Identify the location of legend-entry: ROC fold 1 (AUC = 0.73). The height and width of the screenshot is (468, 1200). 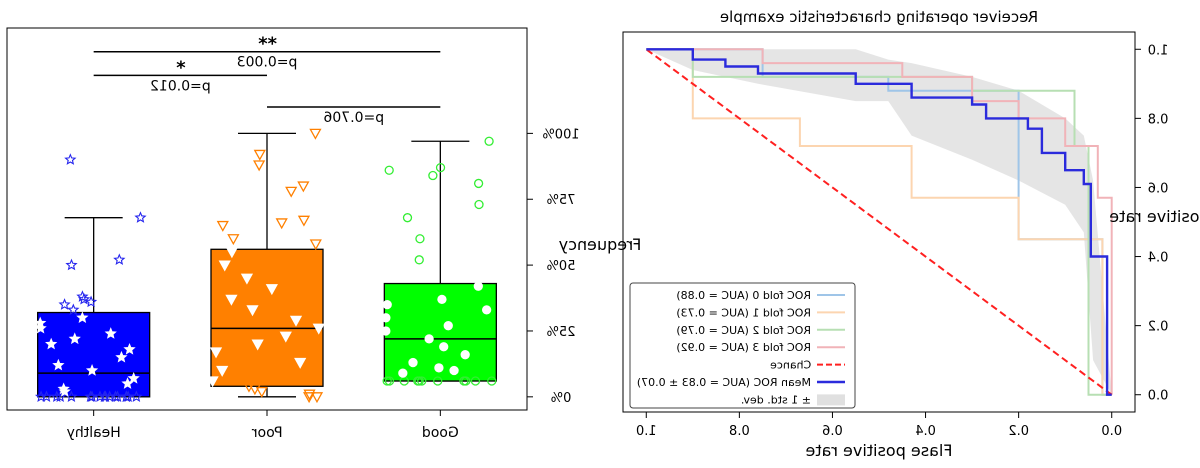
(760, 312).